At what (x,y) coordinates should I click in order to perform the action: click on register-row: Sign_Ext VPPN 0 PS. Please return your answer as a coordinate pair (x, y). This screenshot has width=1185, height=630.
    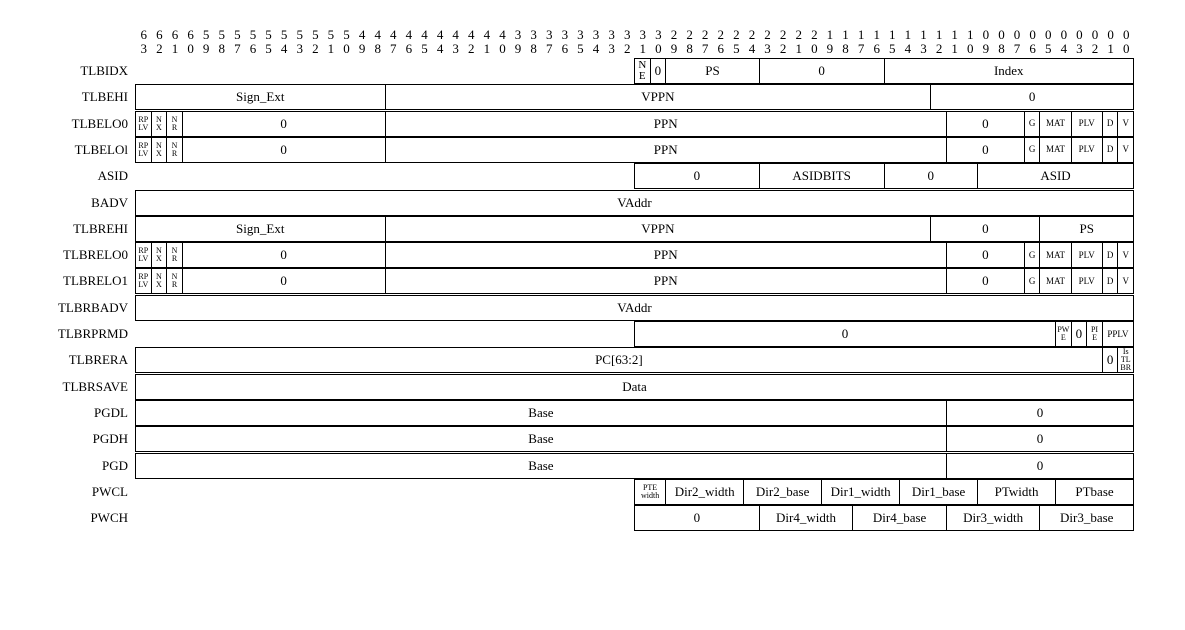
    Looking at the image, I should click on (634, 228).